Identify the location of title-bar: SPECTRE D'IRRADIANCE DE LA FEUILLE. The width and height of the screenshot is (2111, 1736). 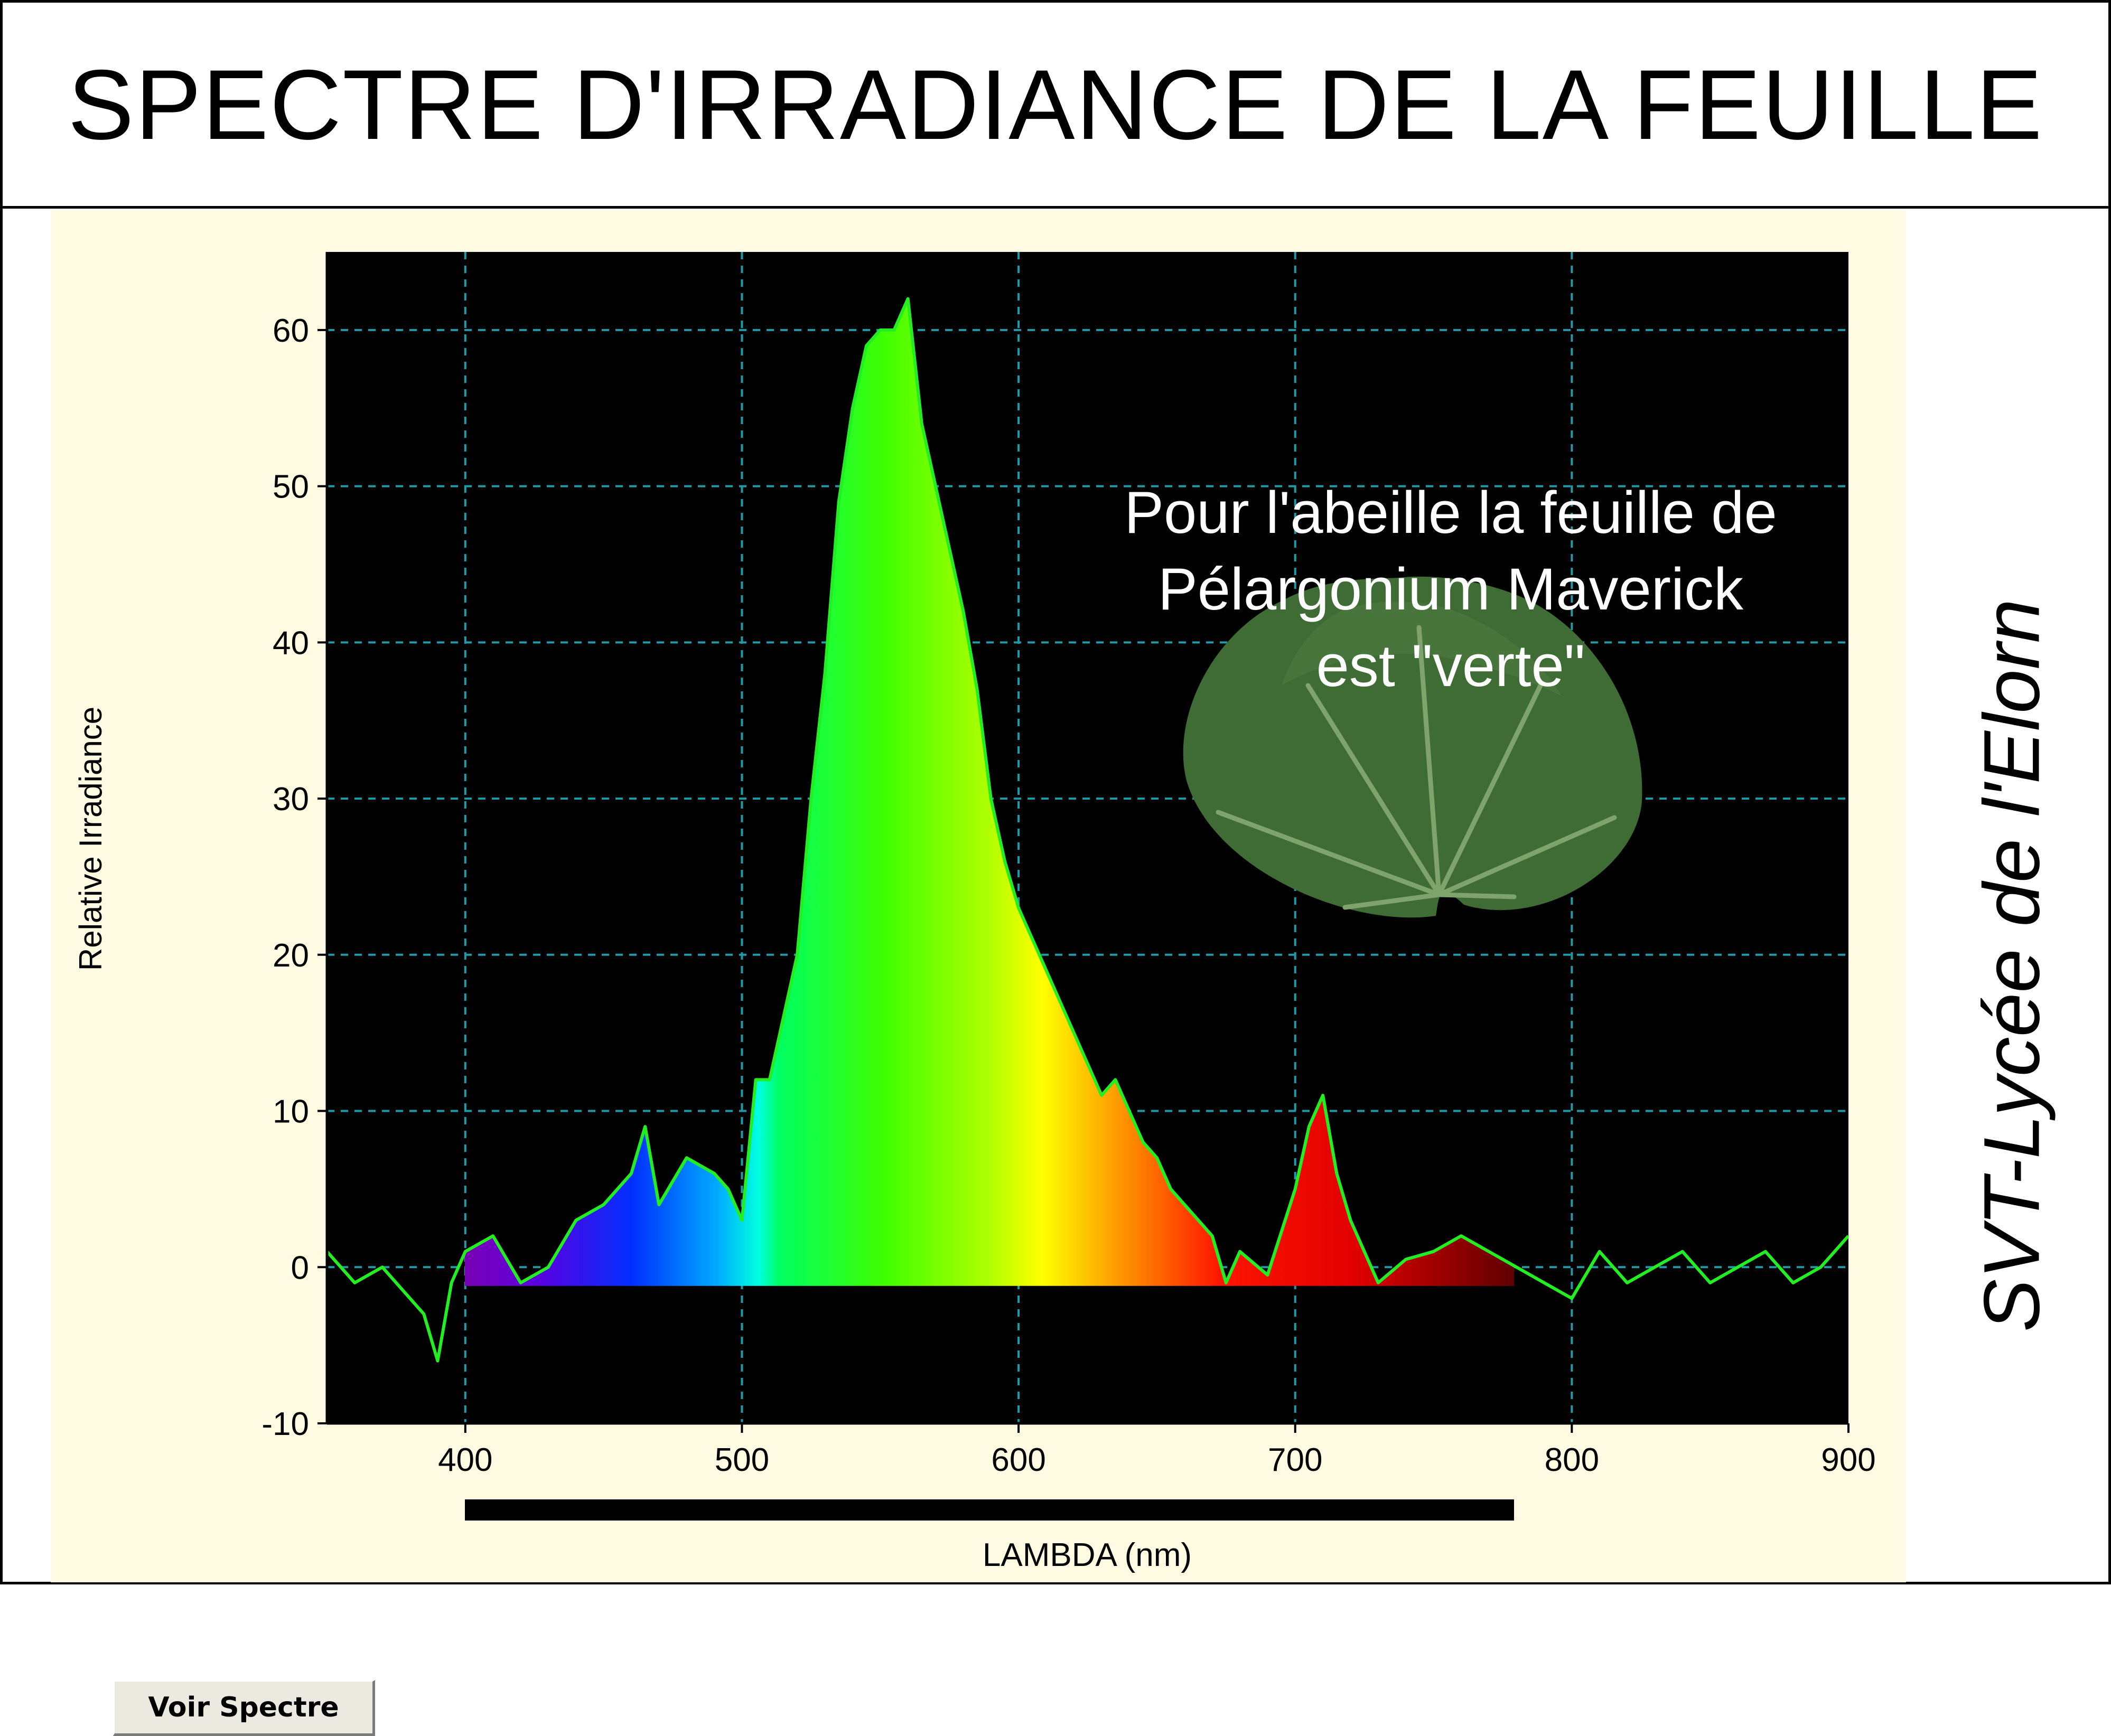
(1055, 105).